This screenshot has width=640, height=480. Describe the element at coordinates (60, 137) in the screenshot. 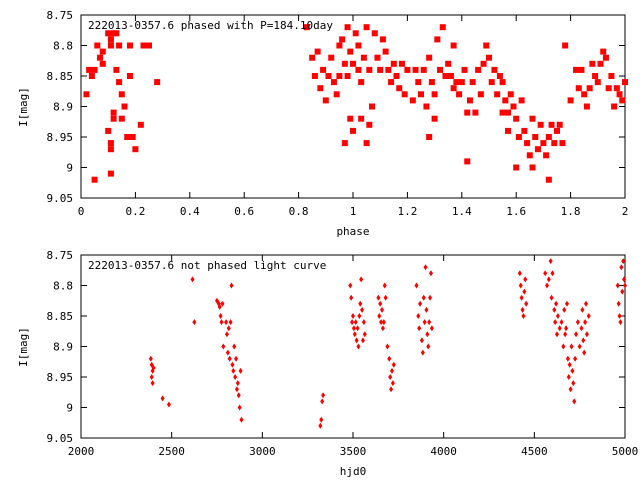

I see `phased-y-tick-label: 8.95` at that location.